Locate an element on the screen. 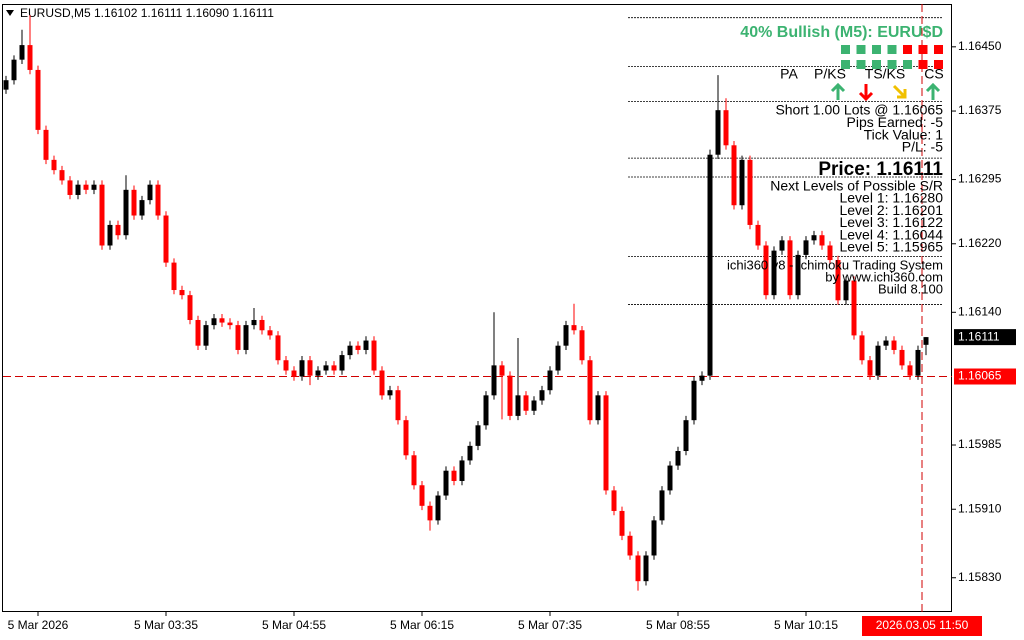 The image size is (1024, 640). info-text: Level 2: 1.16201 is located at coordinates (891, 210).